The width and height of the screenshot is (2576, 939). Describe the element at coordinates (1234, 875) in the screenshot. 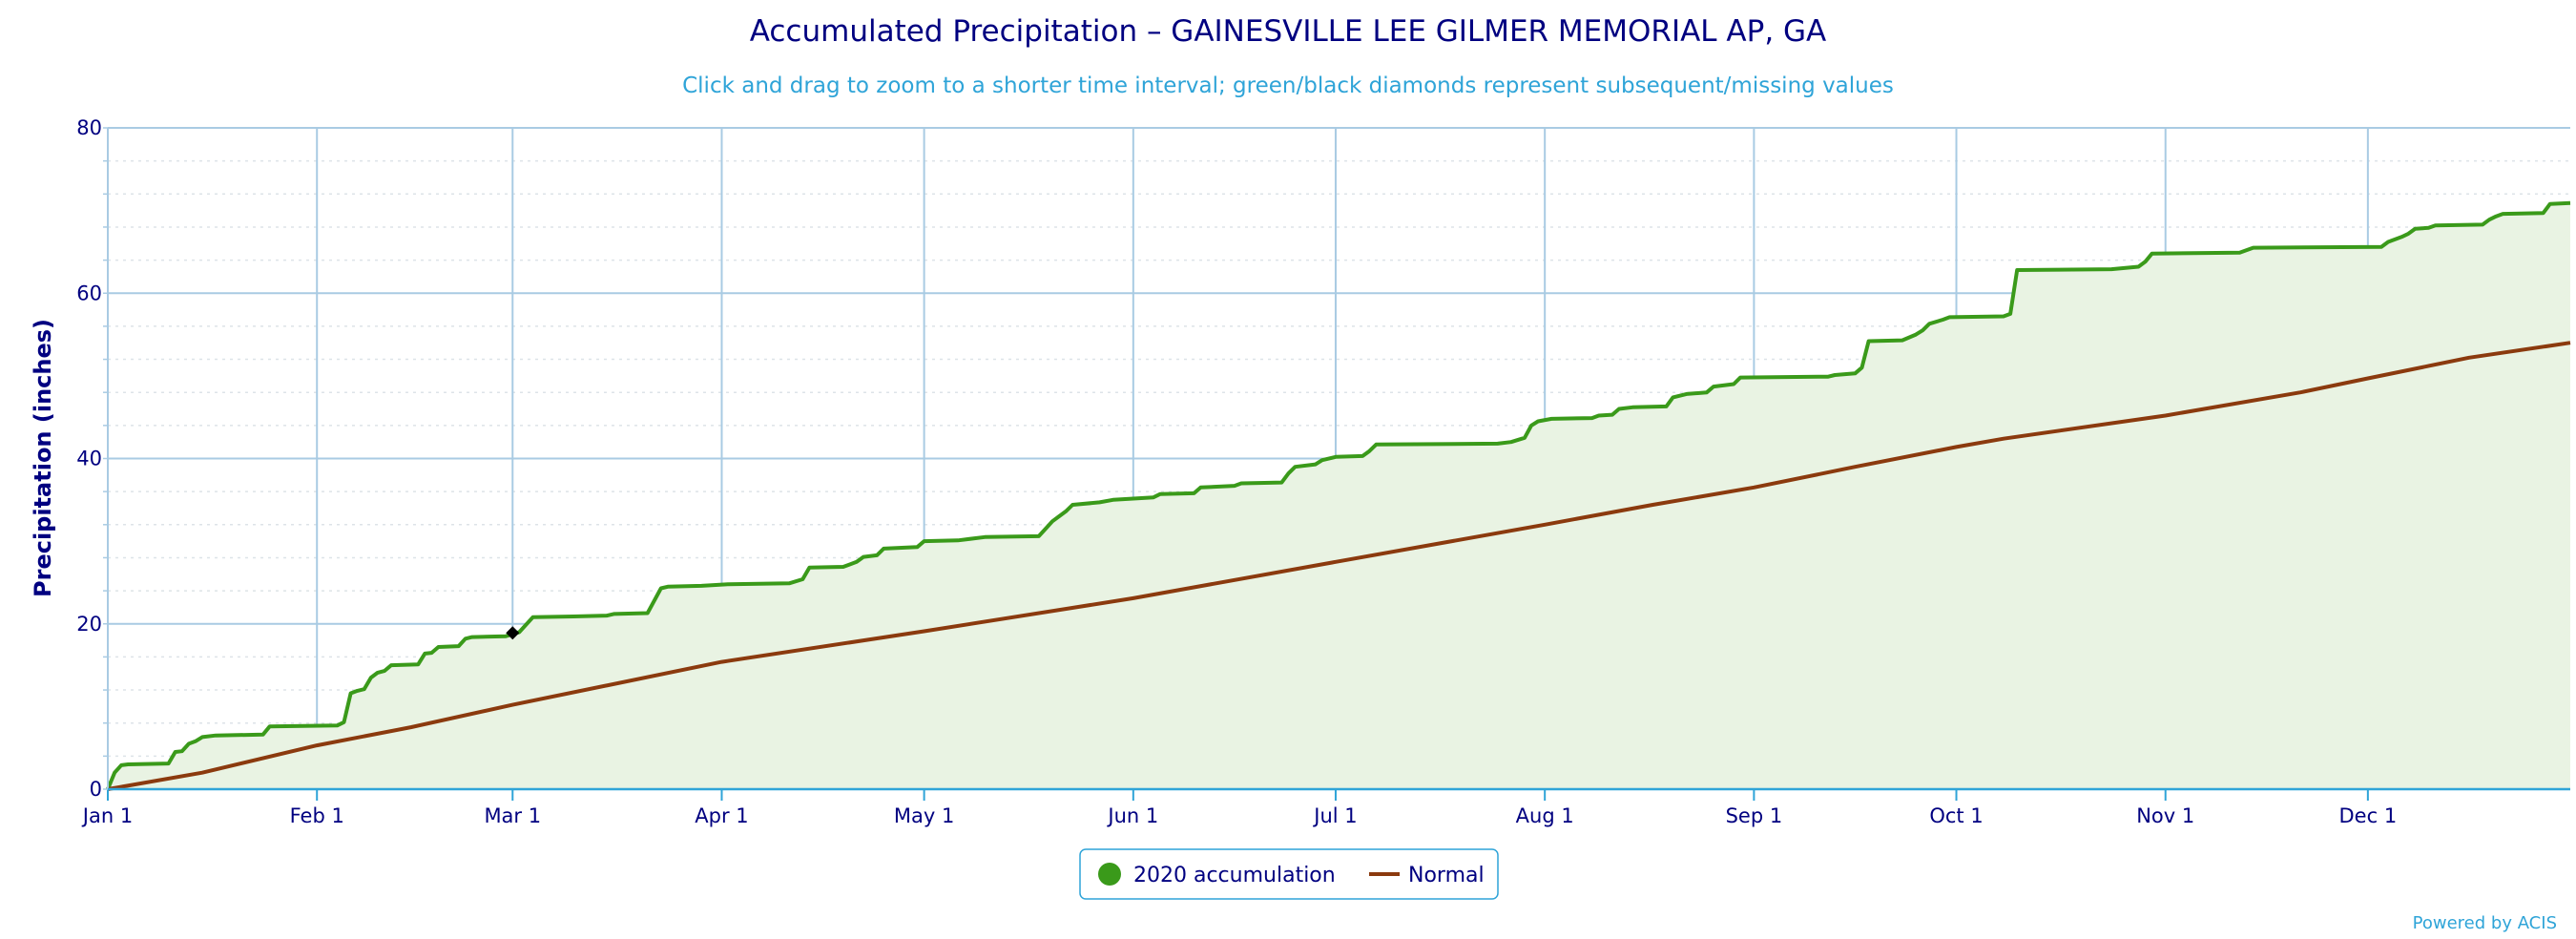

I see `legend-label-accumulation: 2020 accumulation` at that location.